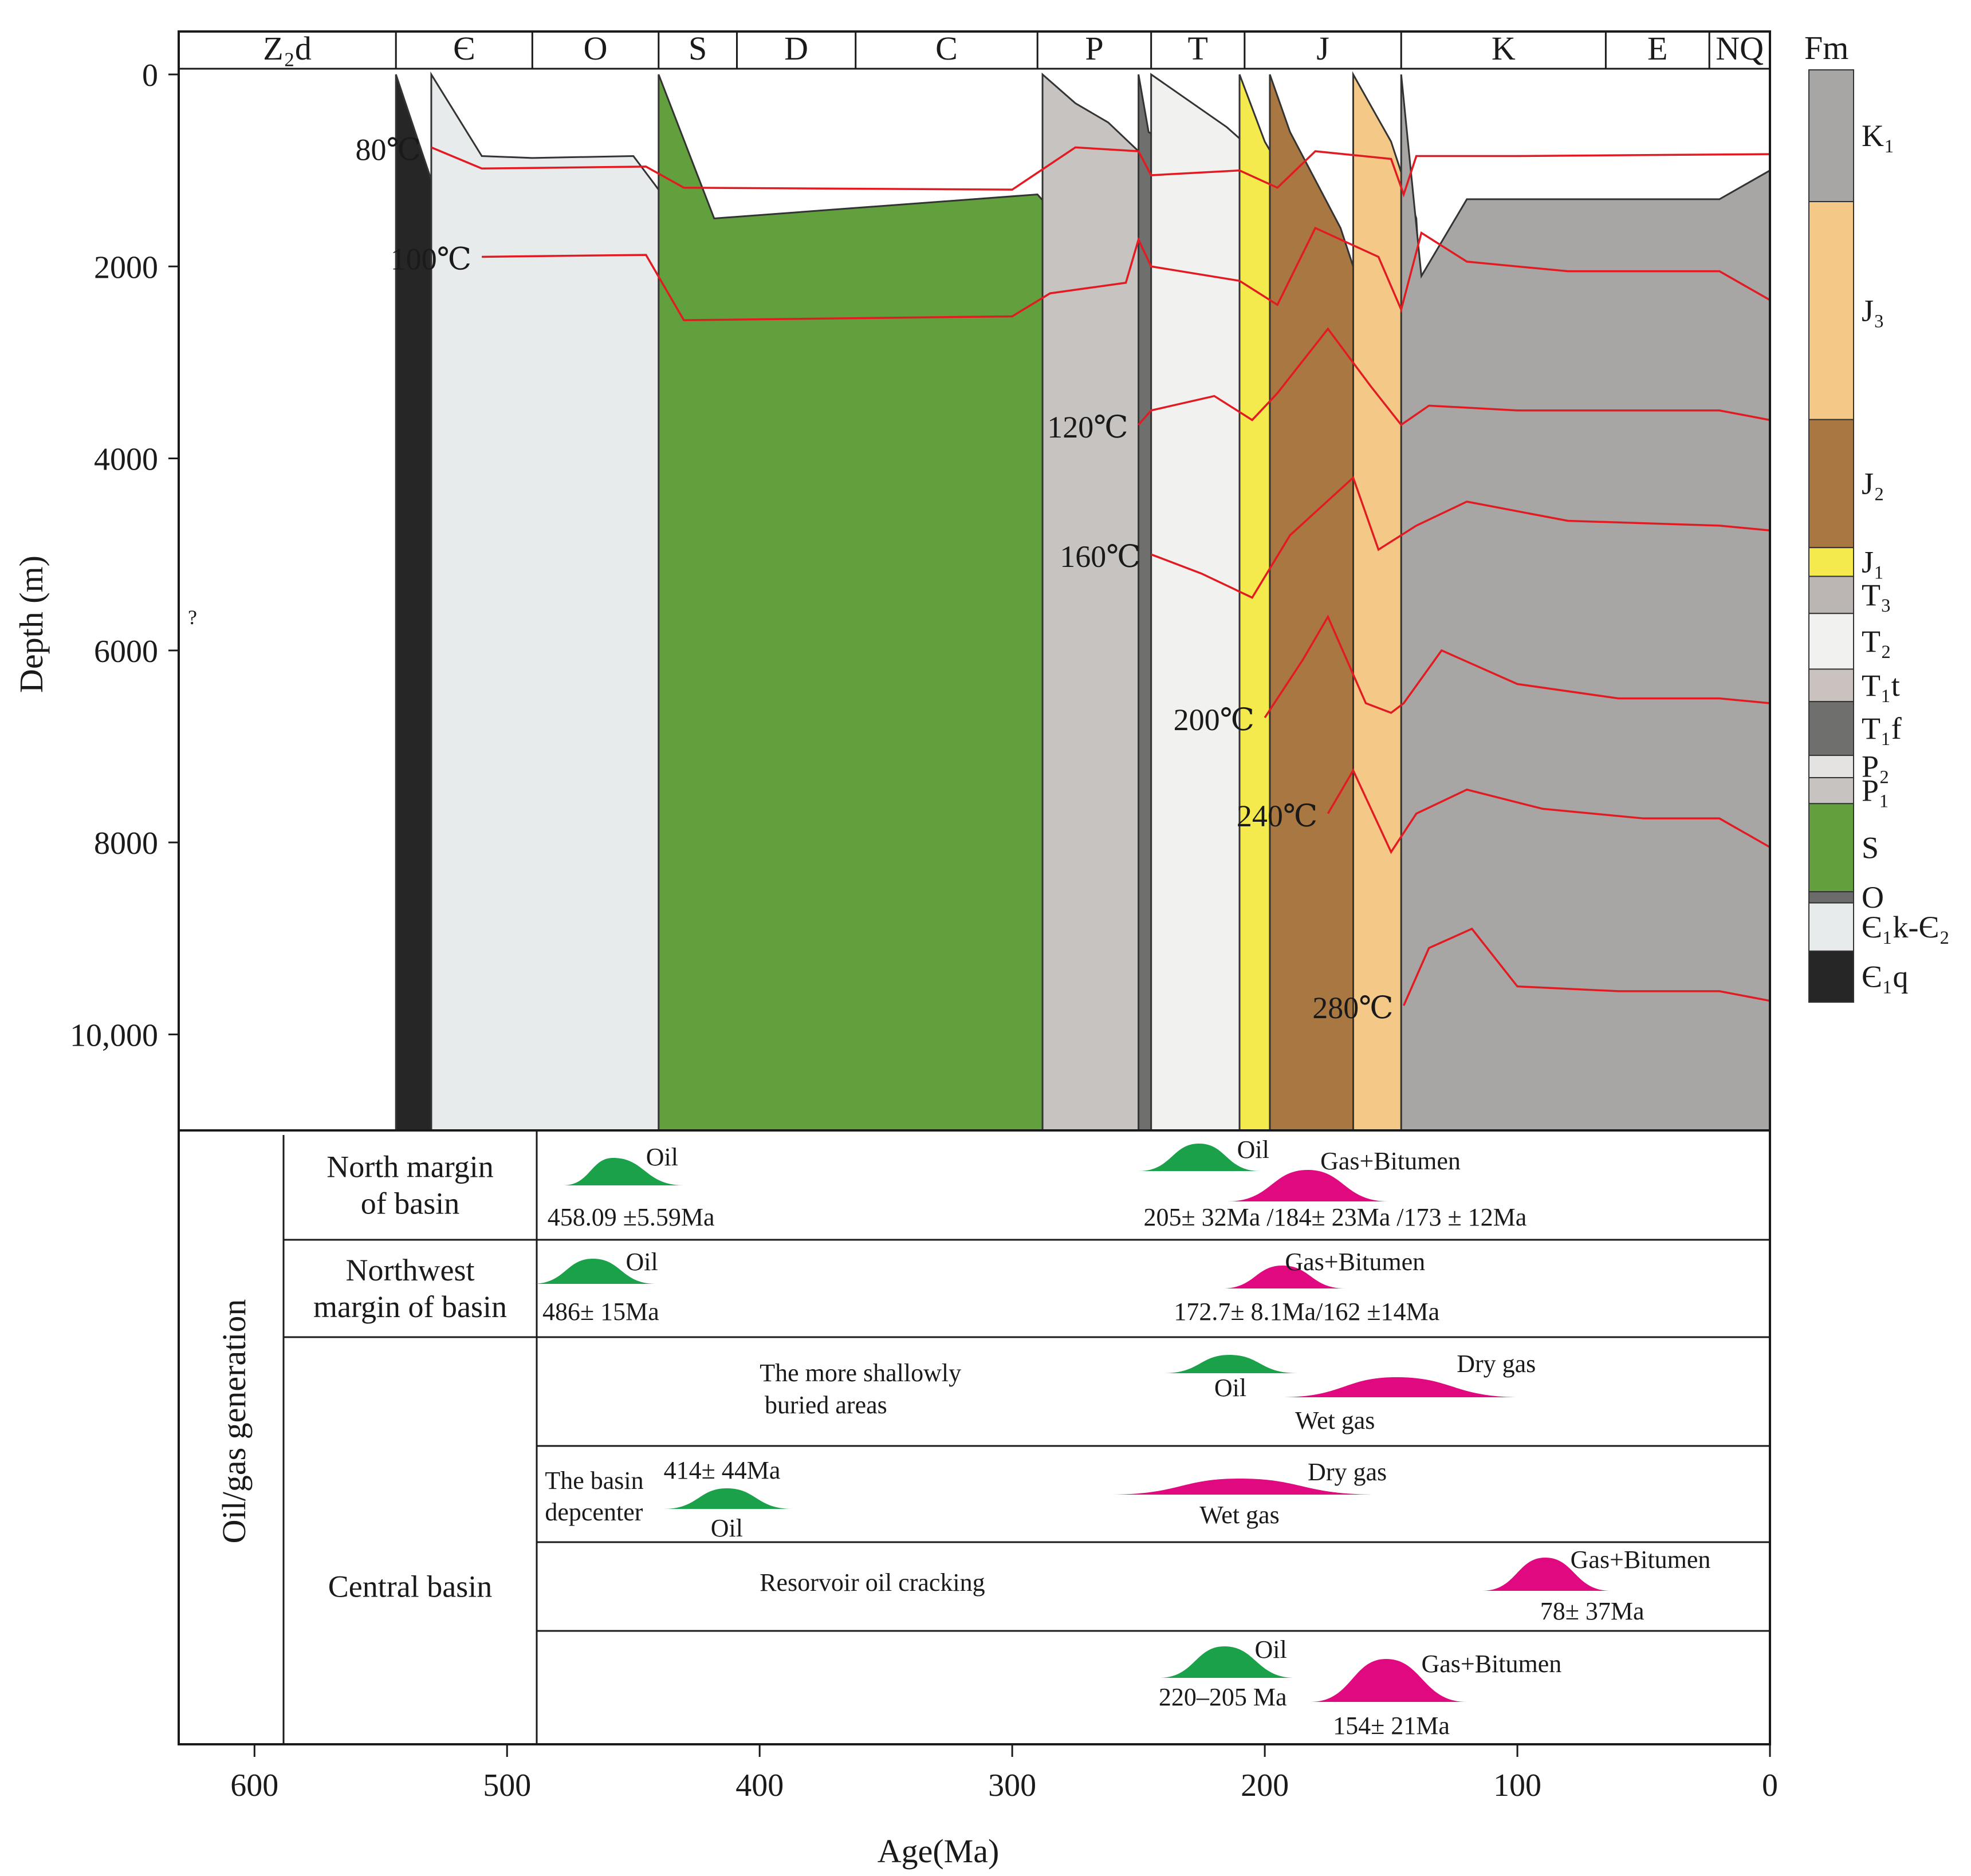 Image resolution: width=1971 pixels, height=1876 pixels. Describe the element at coordinates (873, 1582) in the screenshot. I see `region-note: Resorvoir oil cracking` at that location.